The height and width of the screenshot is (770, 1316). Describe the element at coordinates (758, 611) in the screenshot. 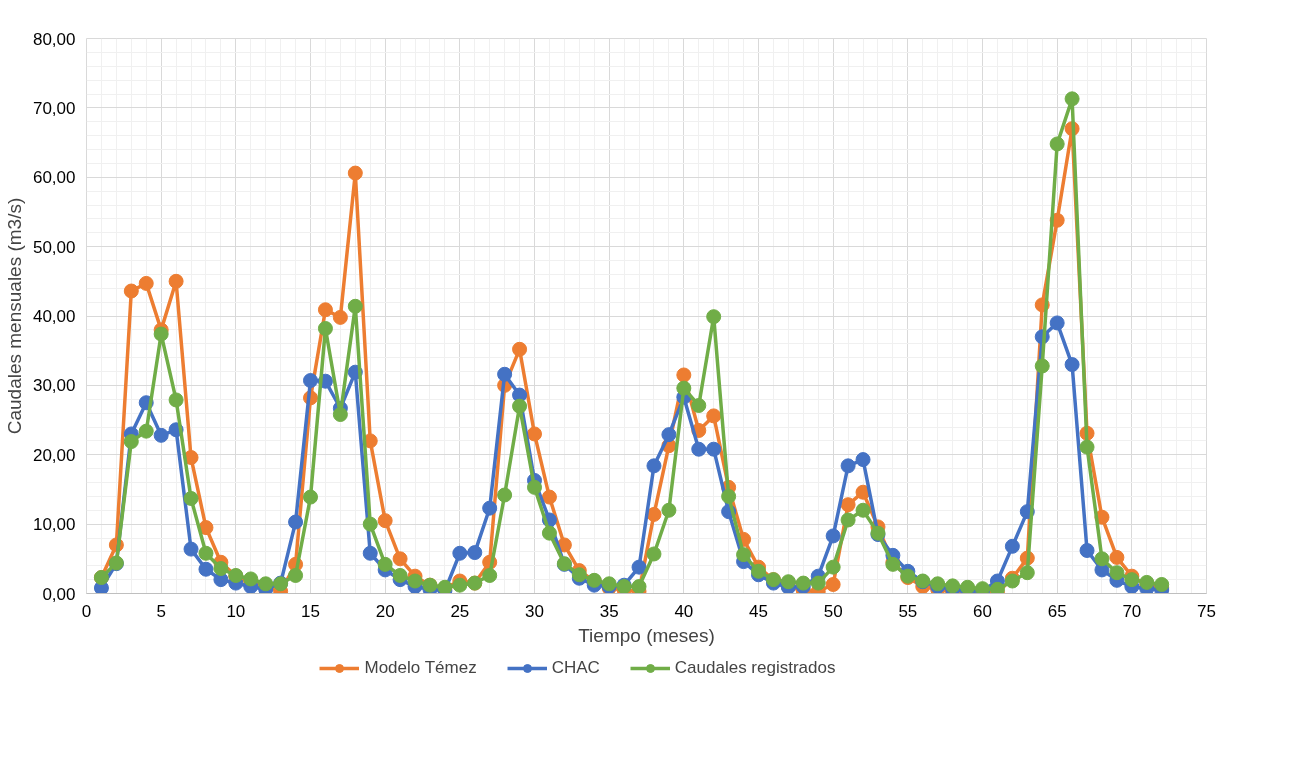

I see `x-tick-label: 45` at that location.